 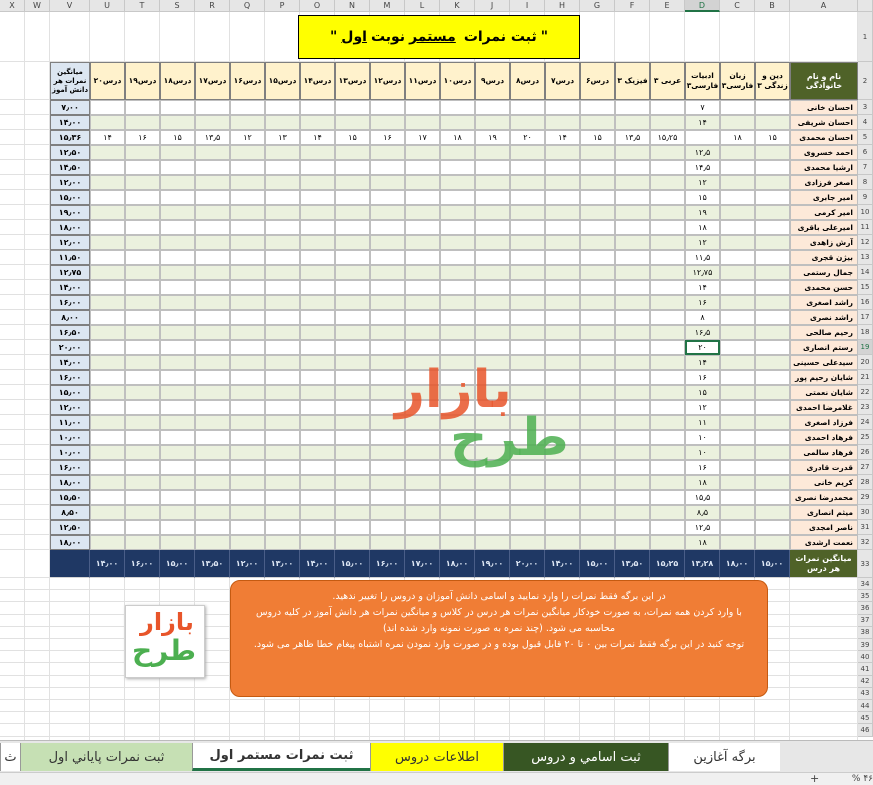 I want to click on grade-cell: ۱۲, so click(x=702, y=242).